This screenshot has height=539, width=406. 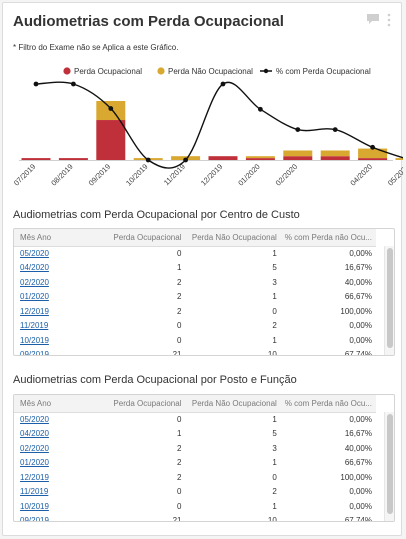 I want to click on table-cell: 0, so click(x=179, y=492).